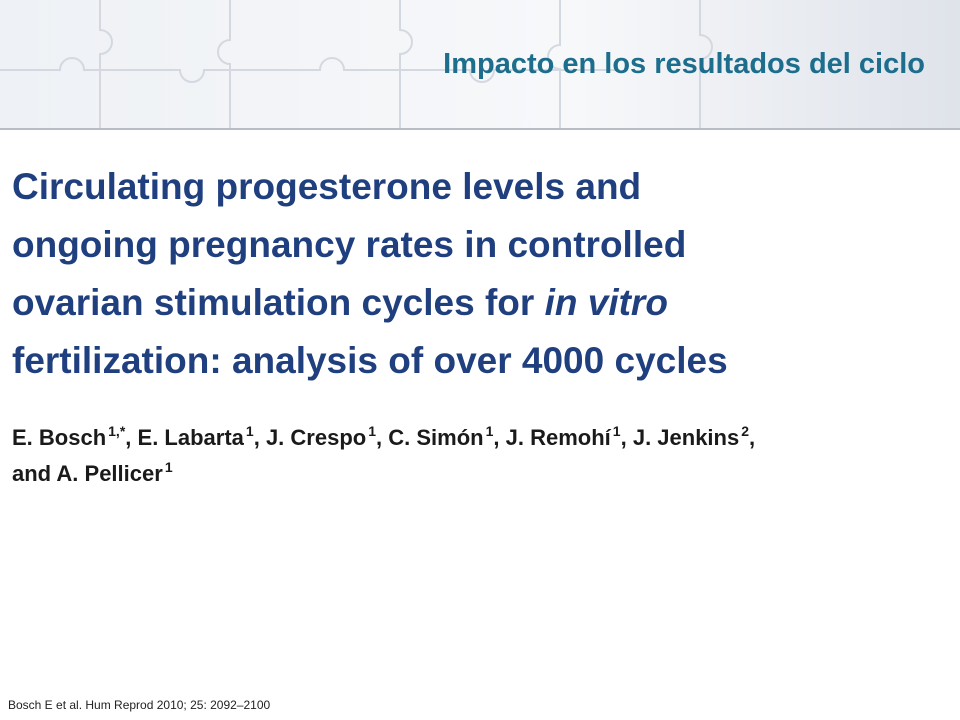  Describe the element at coordinates (327, 186) in the screenshot. I see `title-line: Circulating progesterone levels and` at that location.